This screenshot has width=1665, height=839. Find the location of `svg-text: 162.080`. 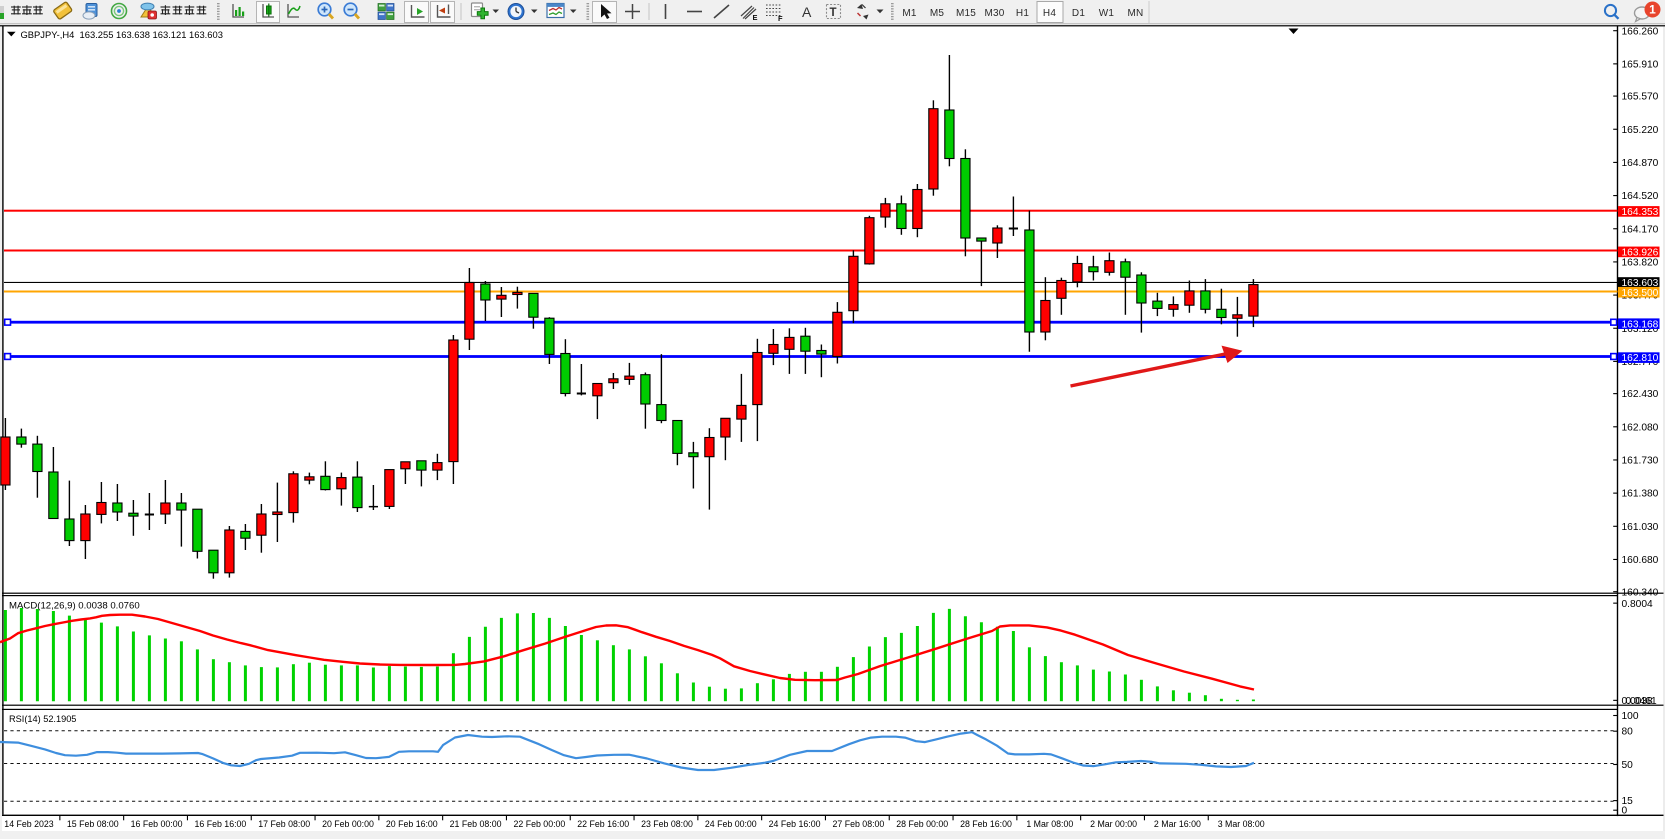

svg-text: 162.080 is located at coordinates (1640, 427).